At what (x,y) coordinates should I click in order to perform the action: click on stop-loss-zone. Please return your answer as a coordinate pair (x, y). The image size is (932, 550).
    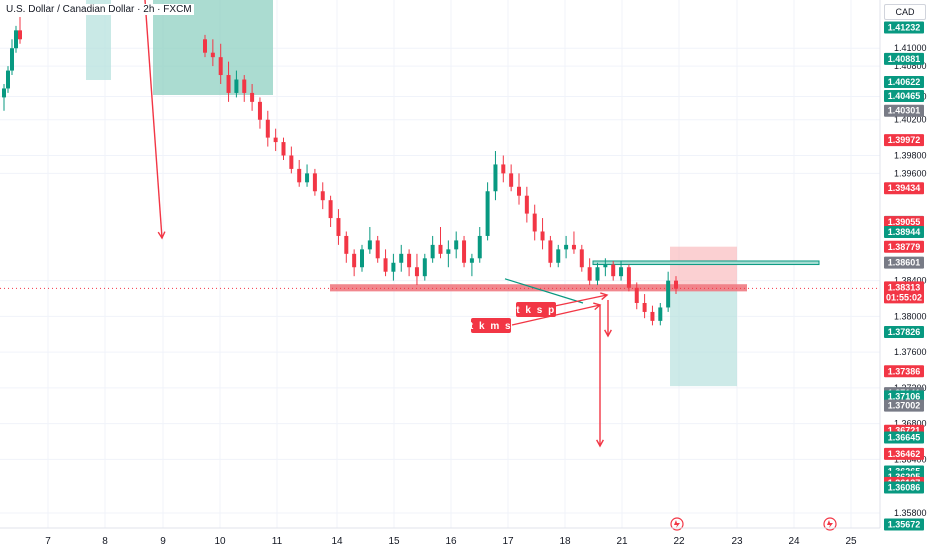
    Looking at the image, I should click on (703, 267).